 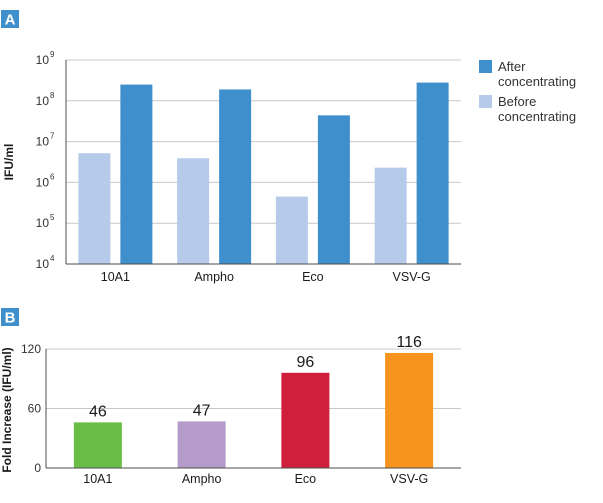 What do you see at coordinates (512, 66) in the screenshot?
I see `panel-a-legend-label: After` at bounding box center [512, 66].